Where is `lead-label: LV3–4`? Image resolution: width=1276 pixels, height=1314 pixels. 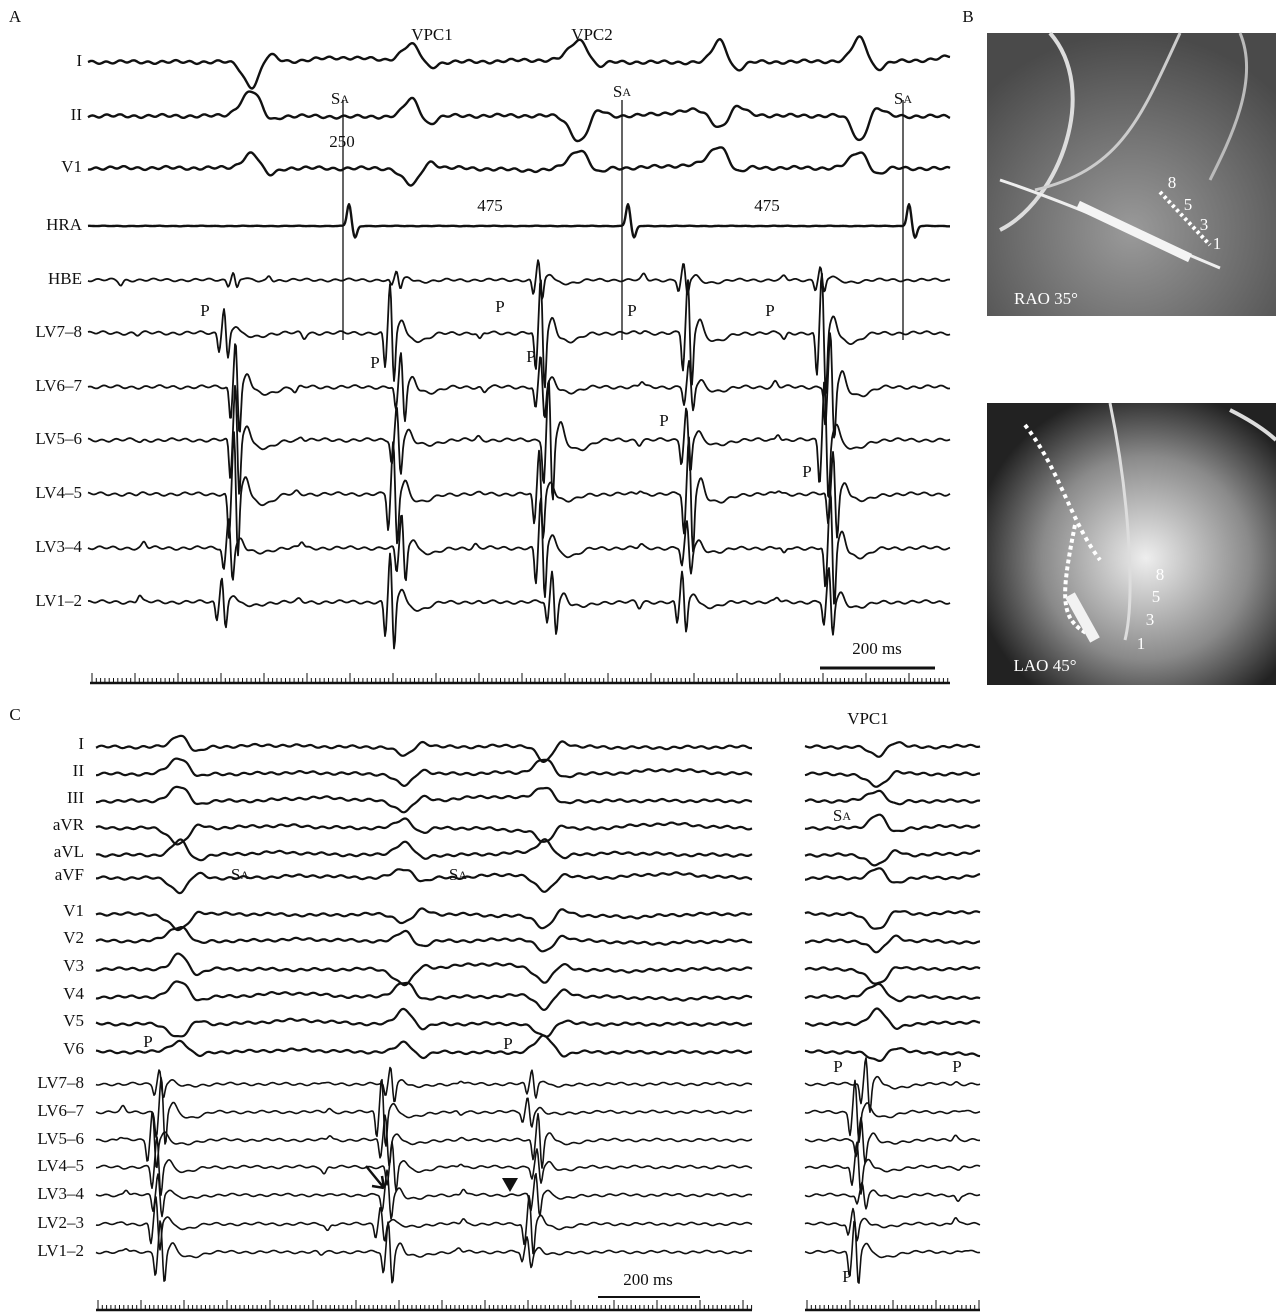
lead-label: LV3–4 is located at coordinates (58, 546).